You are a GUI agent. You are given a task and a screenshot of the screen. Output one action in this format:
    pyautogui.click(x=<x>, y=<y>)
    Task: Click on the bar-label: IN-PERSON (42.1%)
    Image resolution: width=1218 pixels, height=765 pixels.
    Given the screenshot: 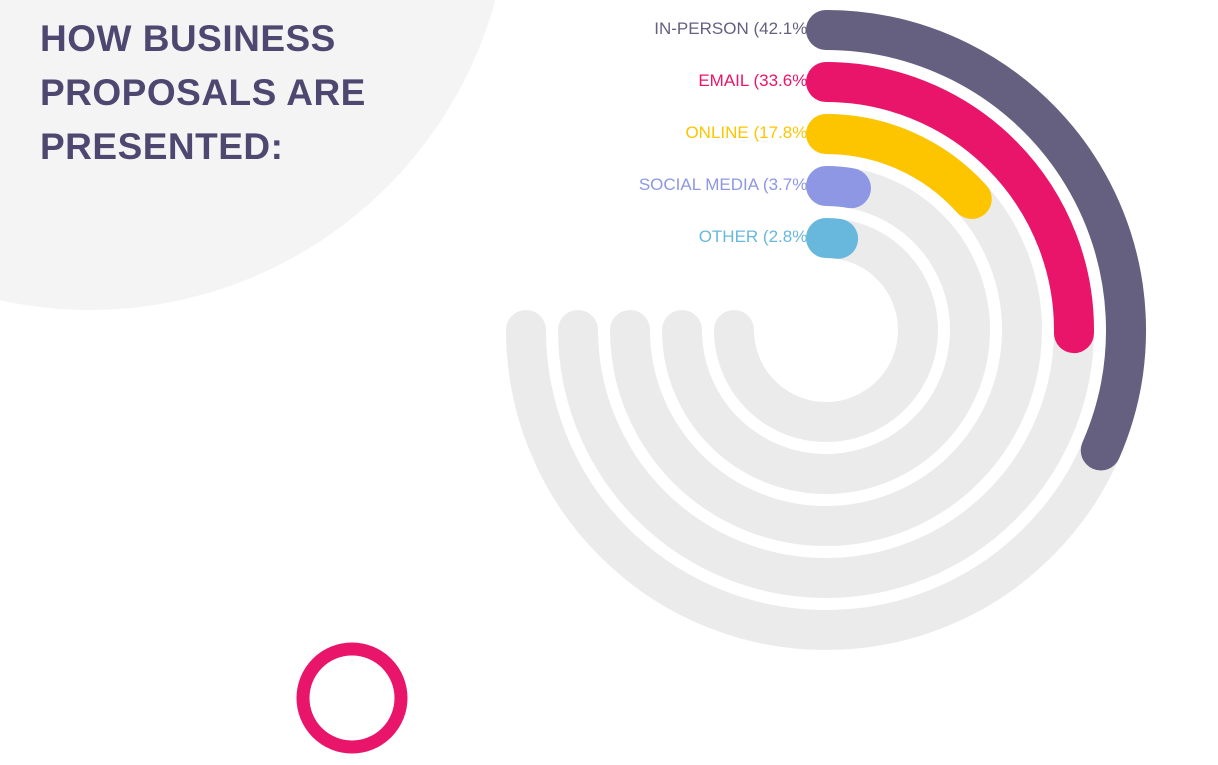 What is the action you would take?
    pyautogui.click(x=733, y=28)
    